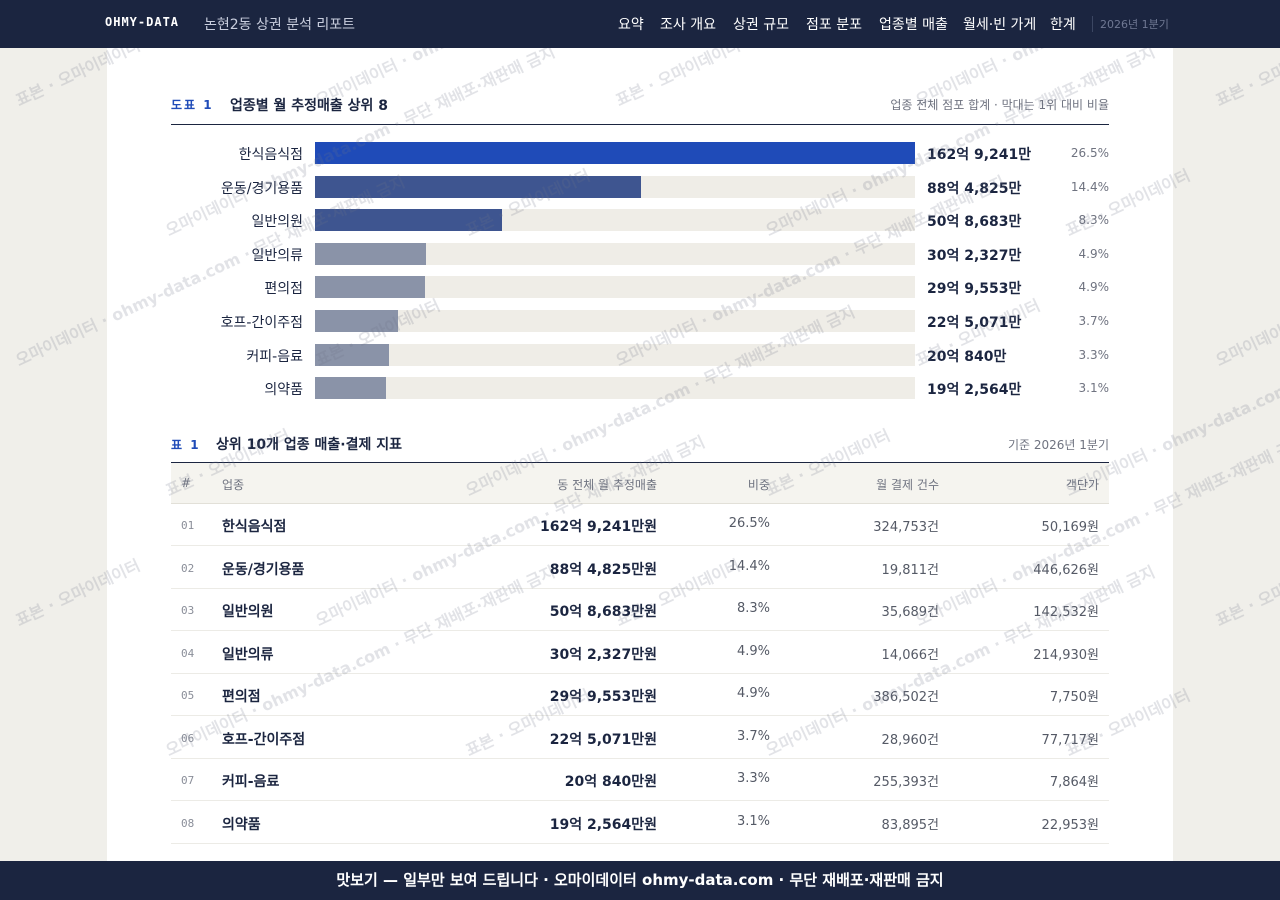 Image resolution: width=1280 pixels, height=900 pixels. Describe the element at coordinates (1070, 825) in the screenshot. I see `table-cell: 22,953원` at that location.